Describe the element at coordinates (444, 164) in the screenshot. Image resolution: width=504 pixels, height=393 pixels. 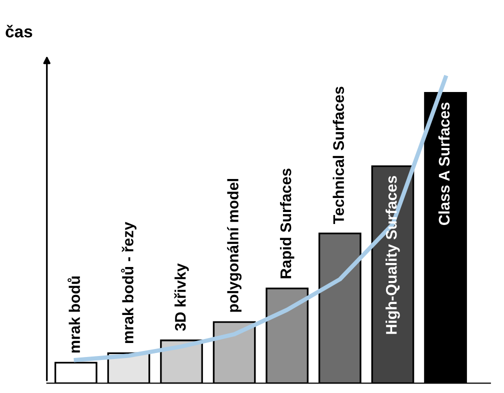
I see `x-tick-label: Class A Surfaces` at that location.